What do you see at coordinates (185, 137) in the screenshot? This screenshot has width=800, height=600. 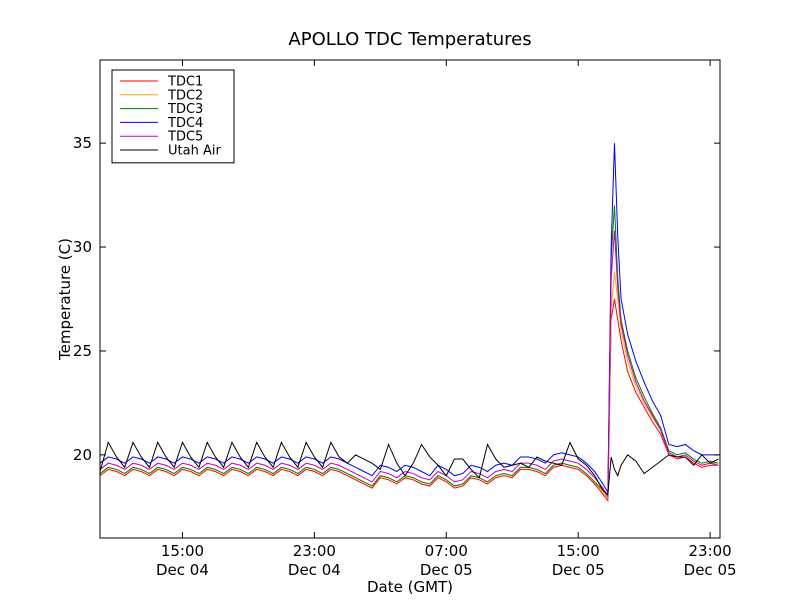 I see `legend-label-tdc5: TDC5` at bounding box center [185, 137].